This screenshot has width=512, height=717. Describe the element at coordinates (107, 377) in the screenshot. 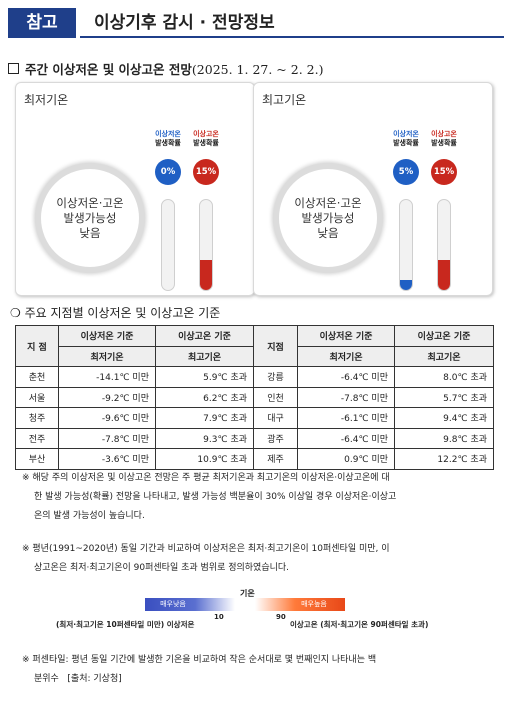

I see `low-cell: -14.1℃ 미만` at that location.